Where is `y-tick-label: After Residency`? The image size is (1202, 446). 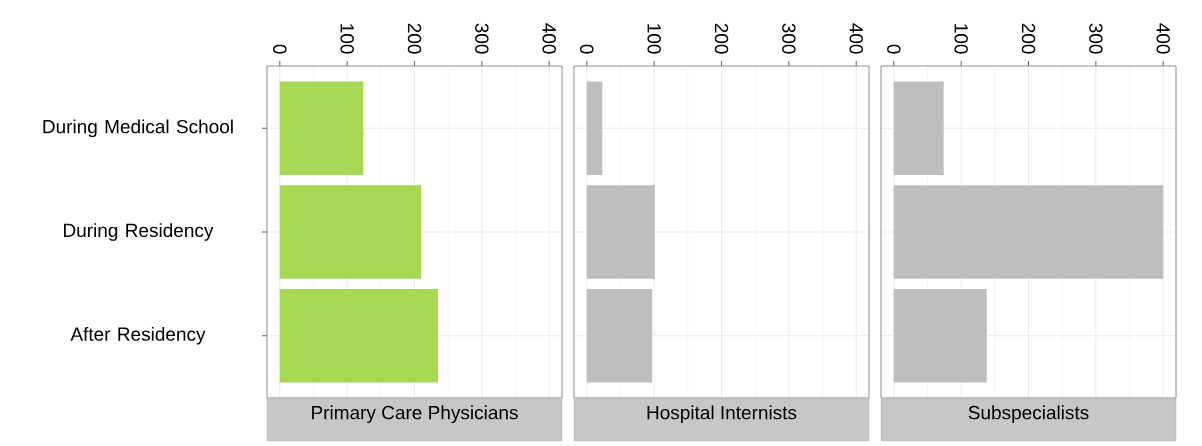
y-tick-label: After Residency is located at coordinates (138, 335).